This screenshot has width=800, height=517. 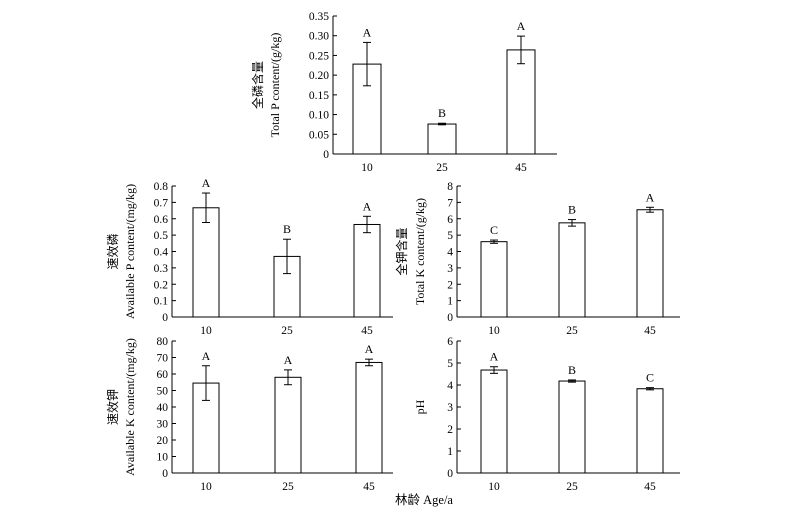 What do you see at coordinates (163, 441) in the screenshot?
I see `y-tick-label: 20` at bounding box center [163, 441].